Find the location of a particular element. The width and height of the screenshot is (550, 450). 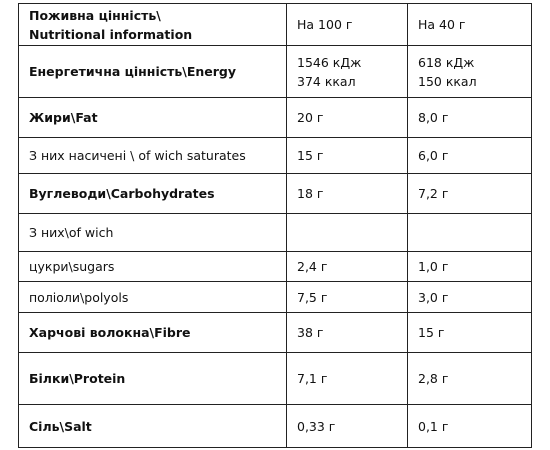

table-cell: З них\of wich is located at coordinates (152, 232).